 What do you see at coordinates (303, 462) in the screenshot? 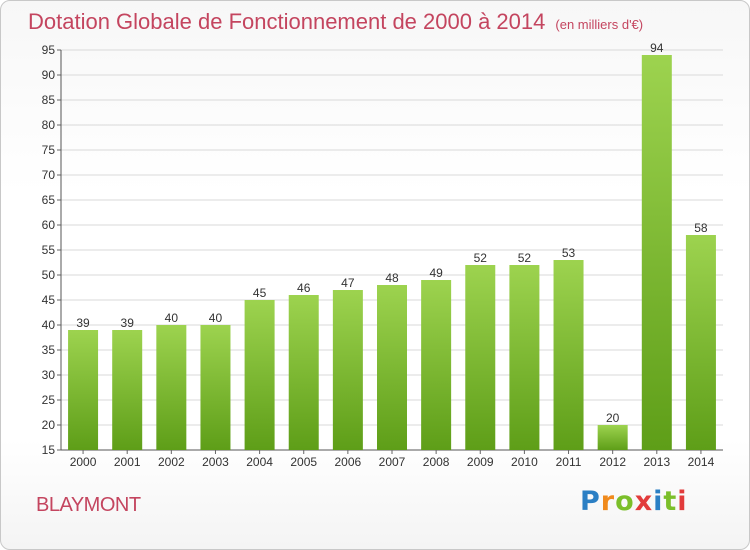
I see `x-tick-label-2005: 2005` at bounding box center [303, 462].